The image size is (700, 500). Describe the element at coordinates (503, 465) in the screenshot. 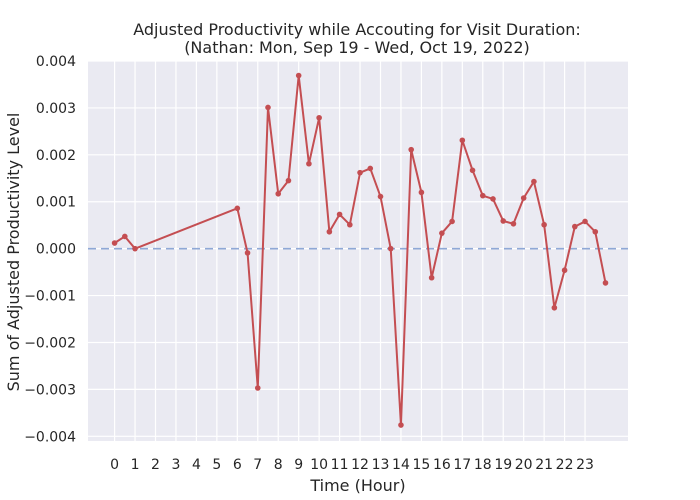

I see `x-tick-label: 19` at that location.